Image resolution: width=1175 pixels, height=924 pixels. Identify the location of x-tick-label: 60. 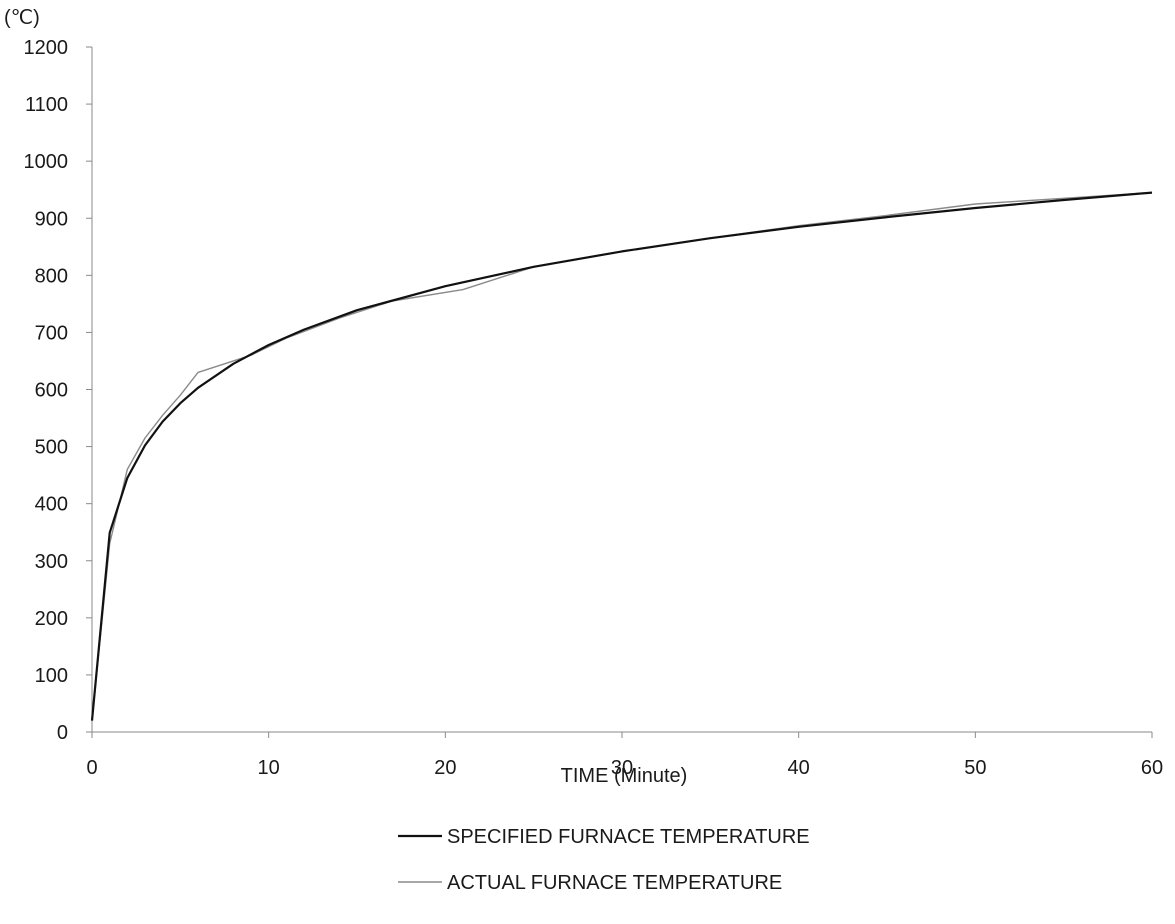
(1152, 768).